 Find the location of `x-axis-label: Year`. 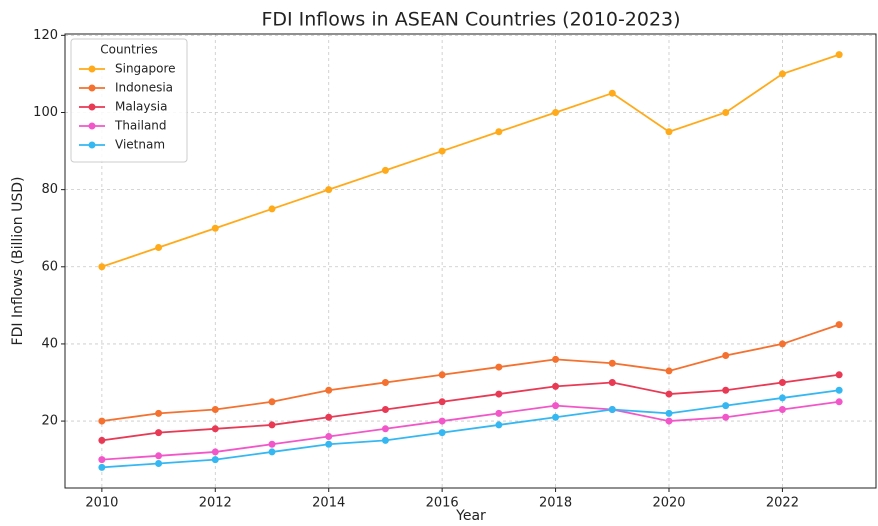

x-axis-label: Year is located at coordinates (470, 516).